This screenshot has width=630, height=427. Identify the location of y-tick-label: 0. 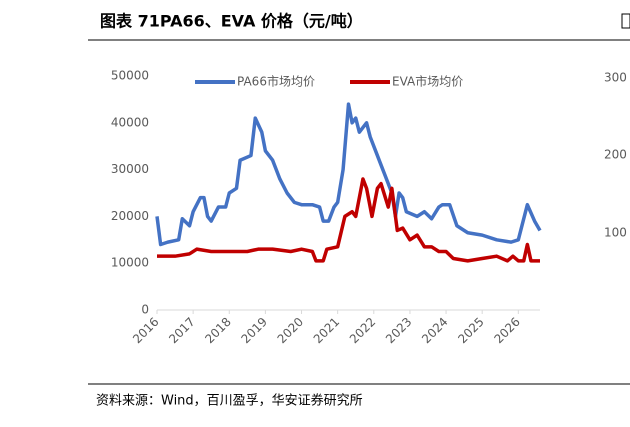
(145, 310).